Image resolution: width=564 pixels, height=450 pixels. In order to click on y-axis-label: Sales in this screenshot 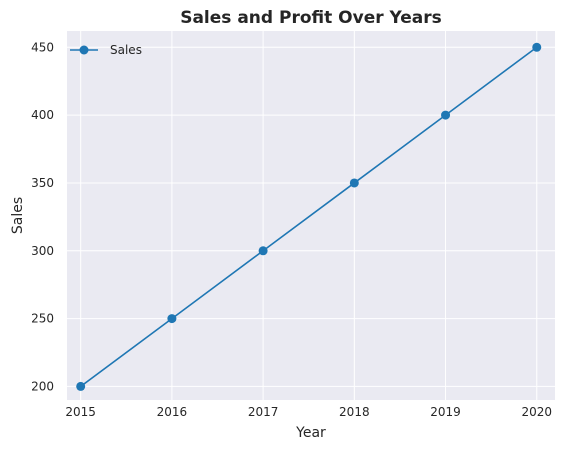, I will do `click(18, 215)`.